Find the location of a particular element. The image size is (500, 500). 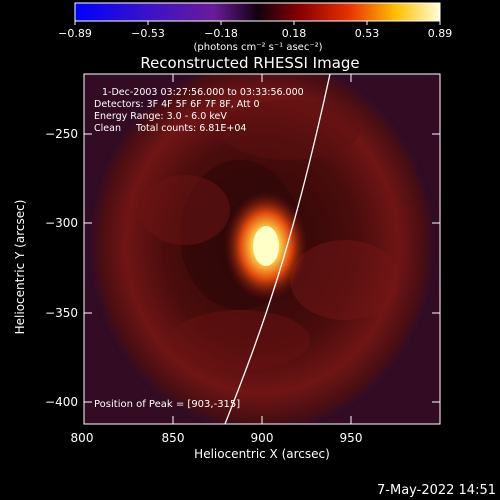

solar-limb is located at coordinates (277, 249).